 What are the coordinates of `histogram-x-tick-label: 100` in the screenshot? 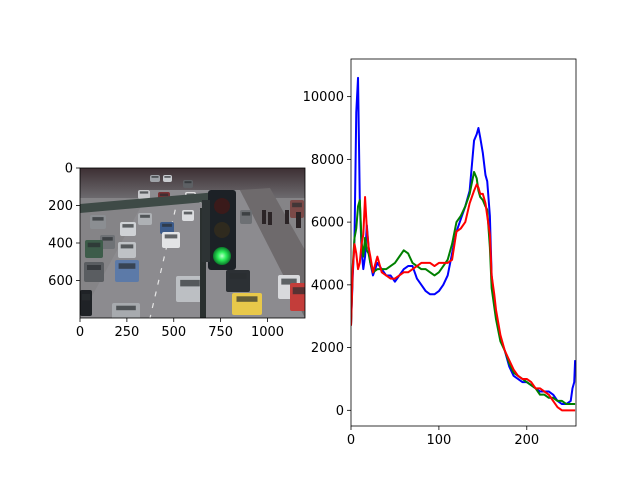 It's located at (438, 440).